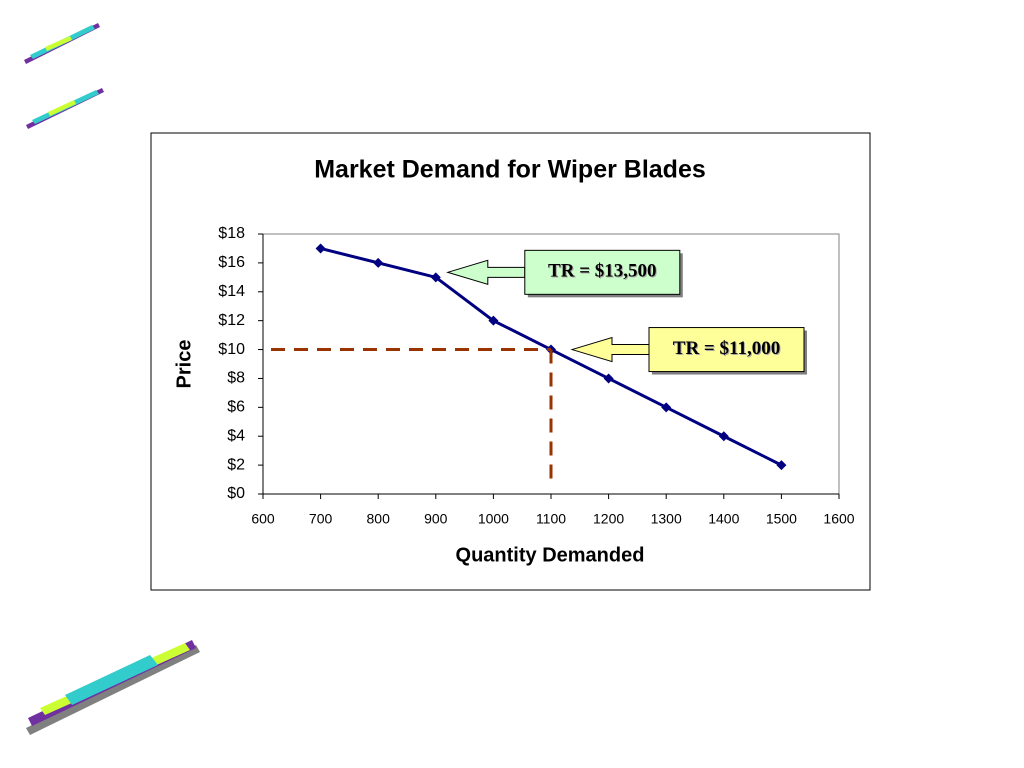  Describe the element at coordinates (231, 233) in the screenshot. I see `y-tick-label: $18` at that location.